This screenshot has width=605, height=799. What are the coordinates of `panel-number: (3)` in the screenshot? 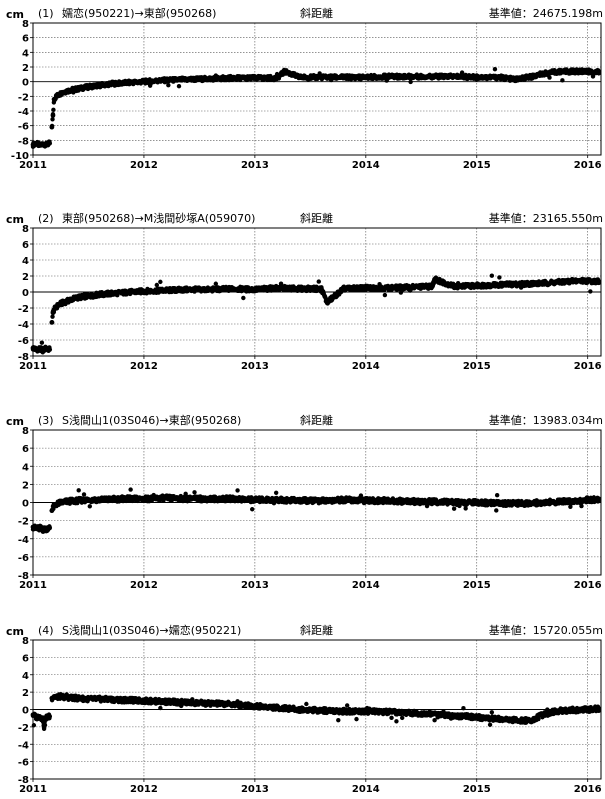 It's located at (46, 420).